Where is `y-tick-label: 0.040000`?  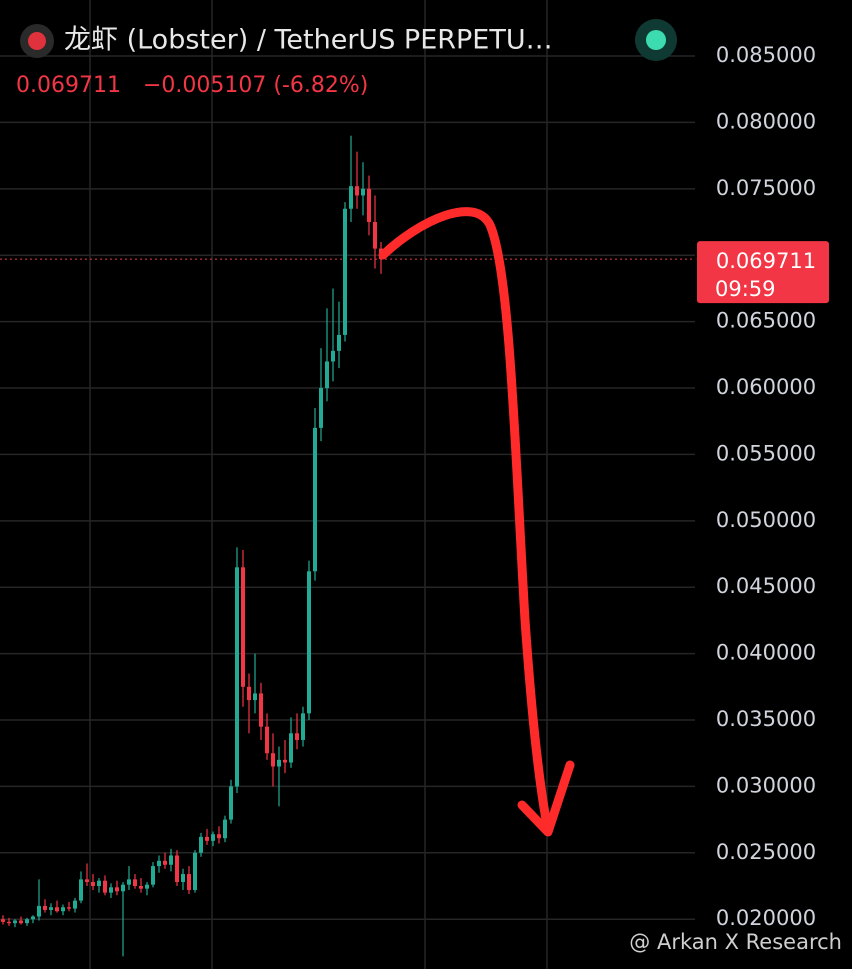
y-tick-label: 0.040000 is located at coordinates (766, 653).